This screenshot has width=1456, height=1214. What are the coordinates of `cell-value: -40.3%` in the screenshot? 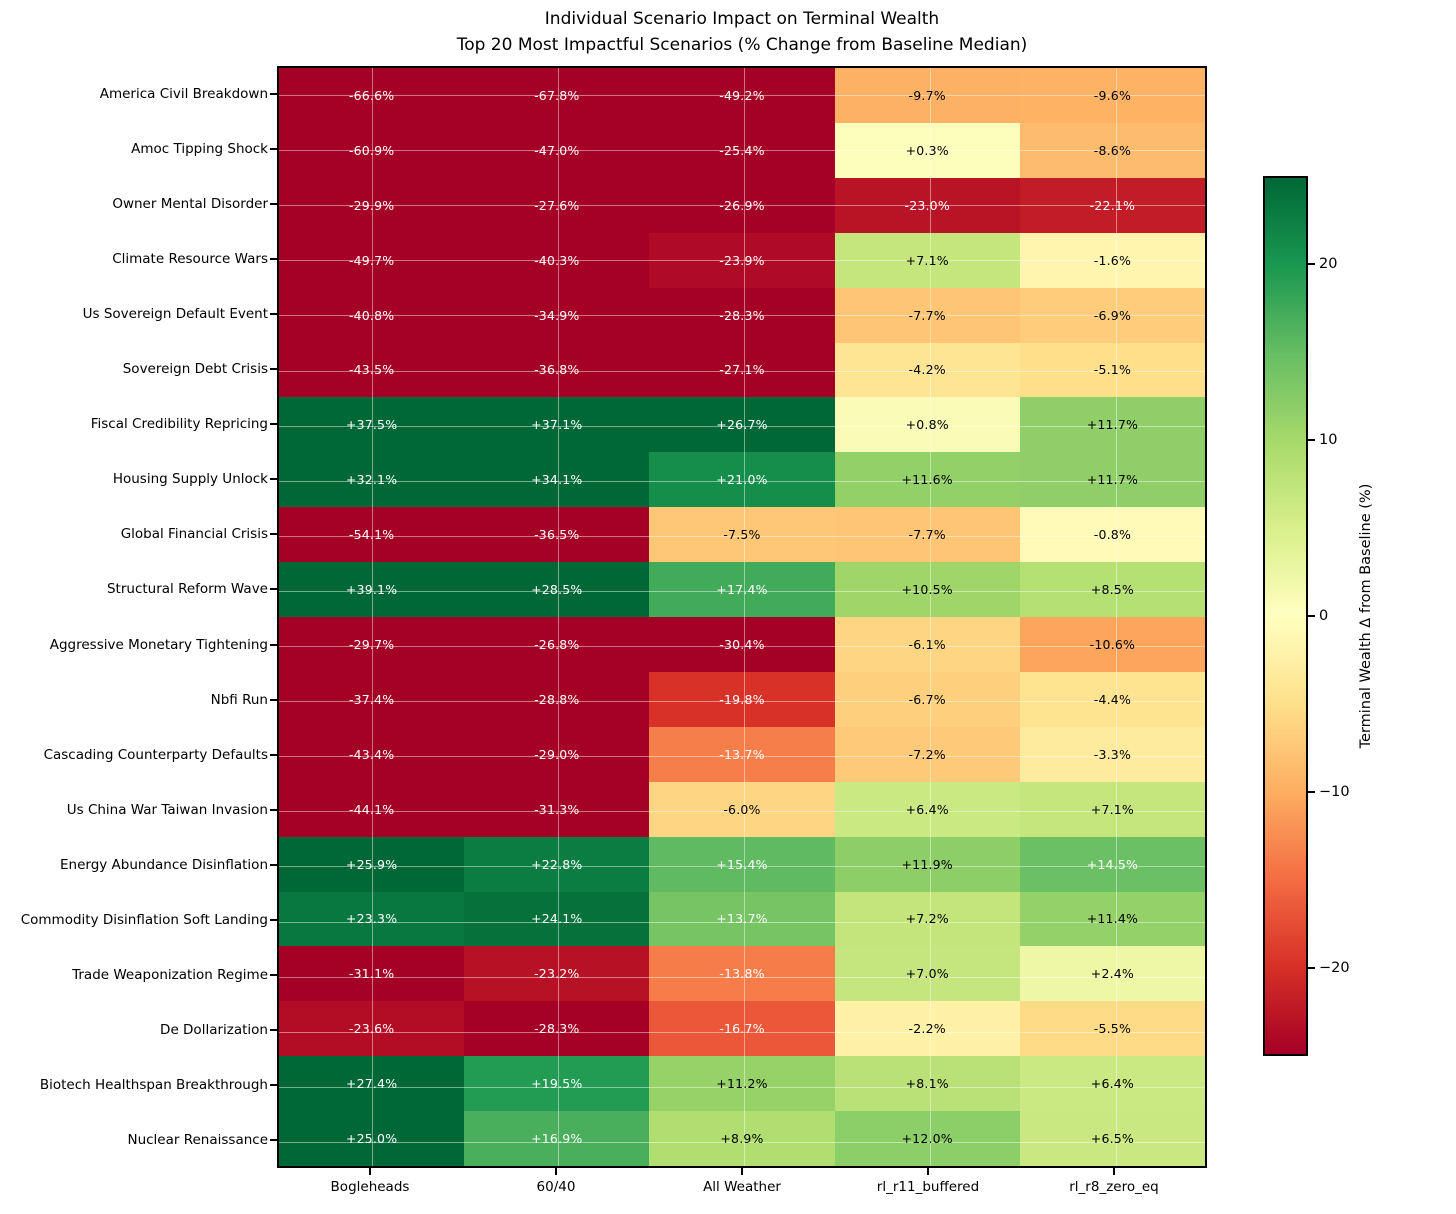 It's located at (557, 260).